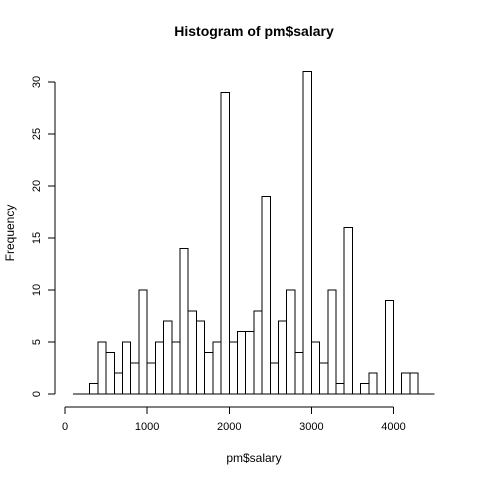 The width and height of the screenshot is (480, 485). I want to click on y-tick-label: 30, so click(37, 82).